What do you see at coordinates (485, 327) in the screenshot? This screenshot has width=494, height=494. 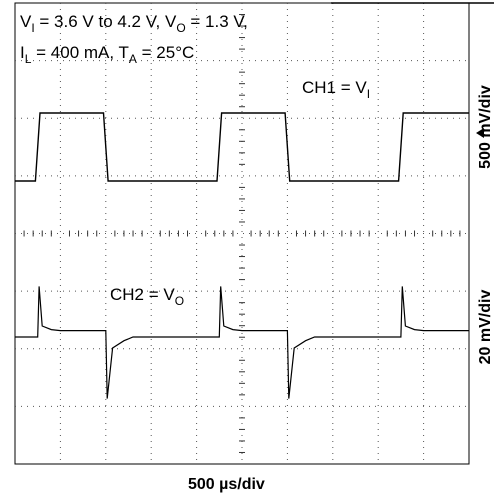 I see `y-scale-lower: 20 mV/div` at bounding box center [485, 327].